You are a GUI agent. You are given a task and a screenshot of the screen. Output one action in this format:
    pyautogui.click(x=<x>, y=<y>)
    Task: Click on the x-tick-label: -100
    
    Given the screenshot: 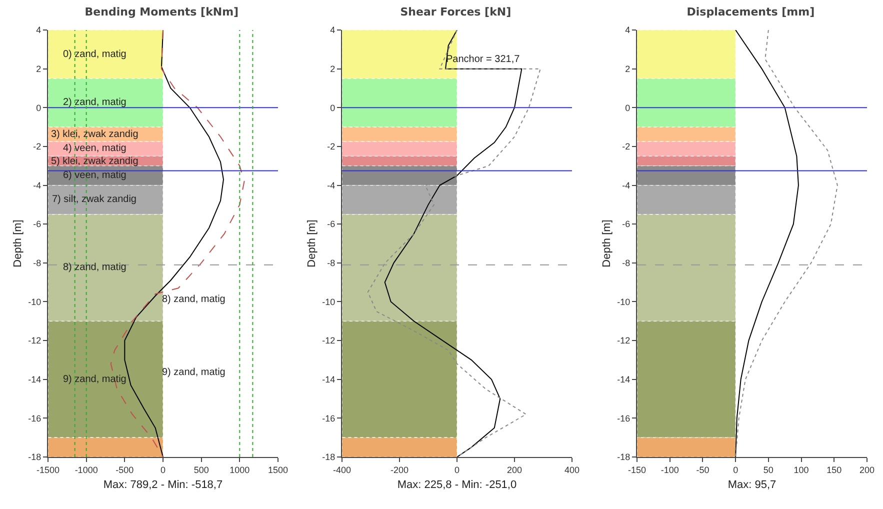 What is the action you would take?
    pyautogui.click(x=669, y=469)
    